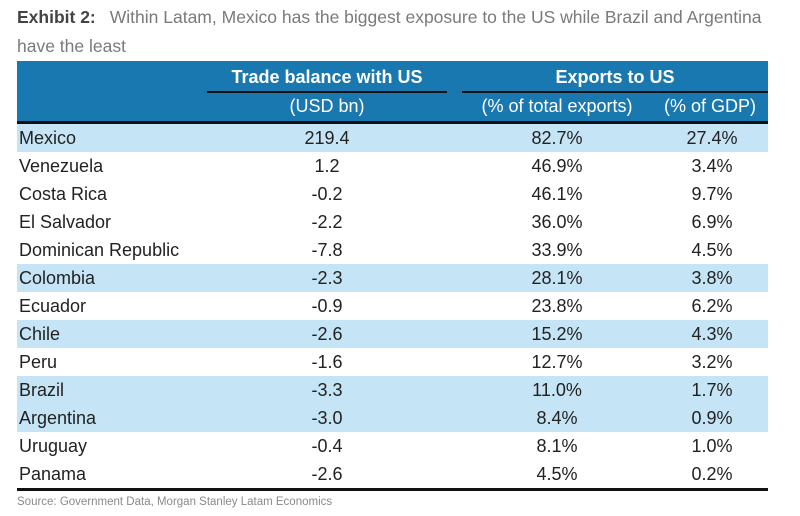 The image size is (800, 516). I want to click on table-row: Ecuador -0.9 23.8% 6.2%, so click(392, 306).